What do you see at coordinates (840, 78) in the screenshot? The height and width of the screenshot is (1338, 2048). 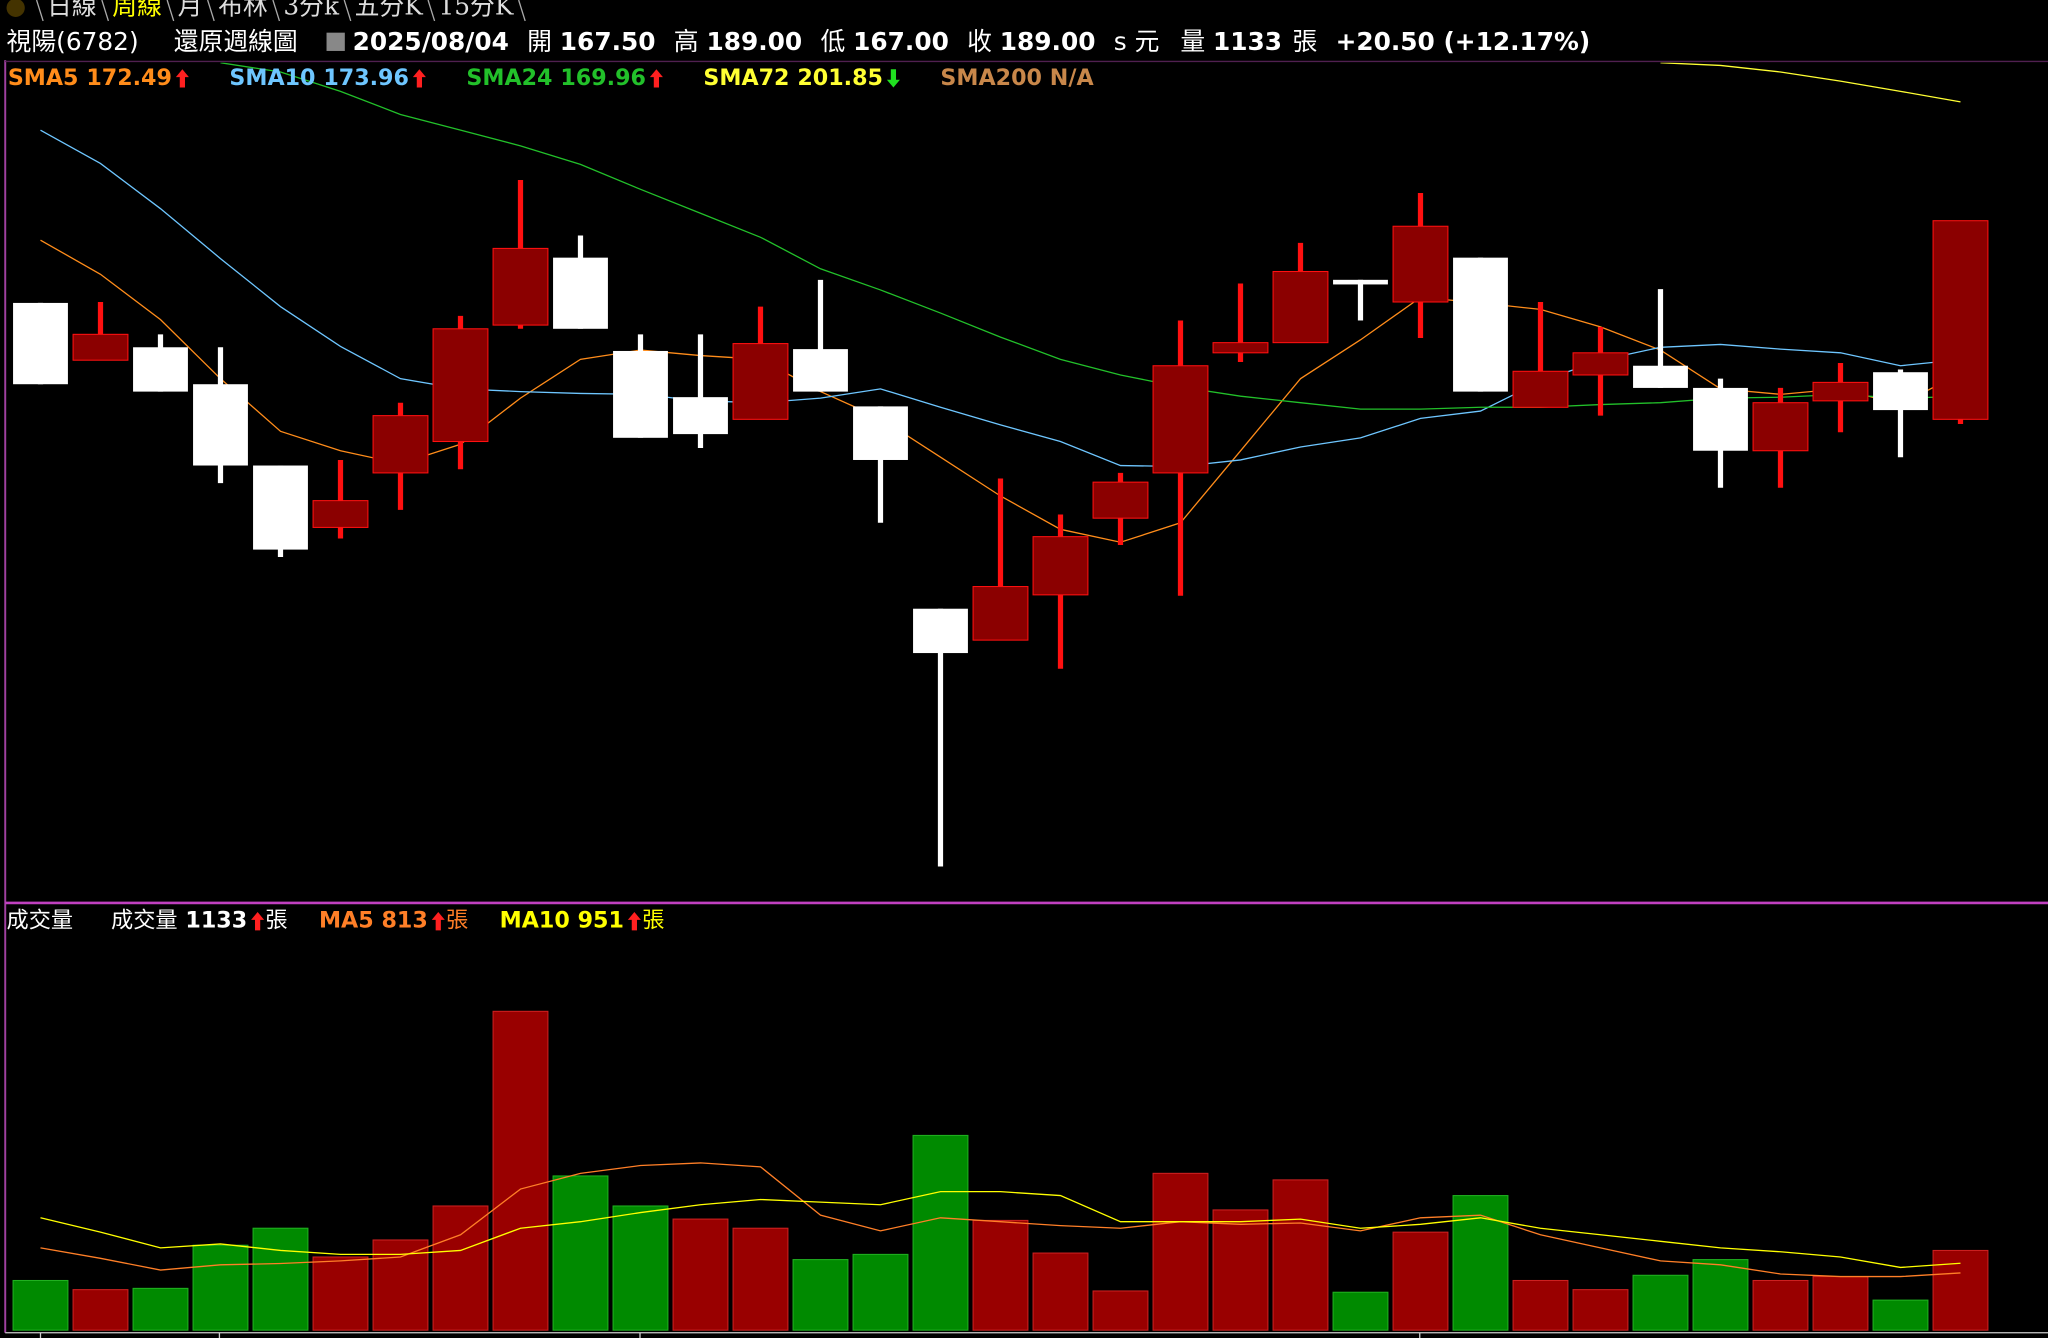 I see `legend-value: 201.85` at bounding box center [840, 78].